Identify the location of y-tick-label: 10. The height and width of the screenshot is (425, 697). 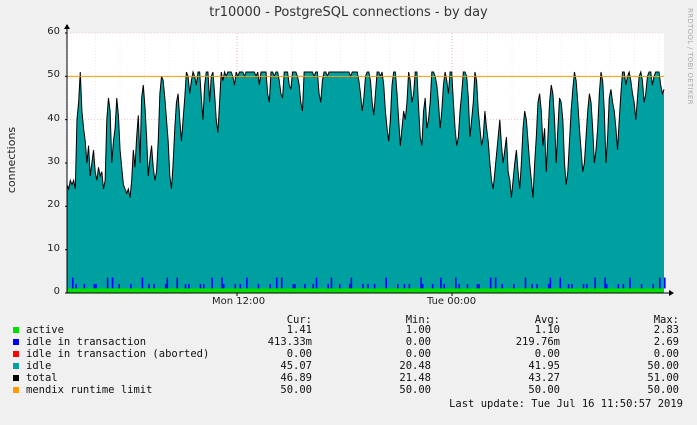
(53, 248).